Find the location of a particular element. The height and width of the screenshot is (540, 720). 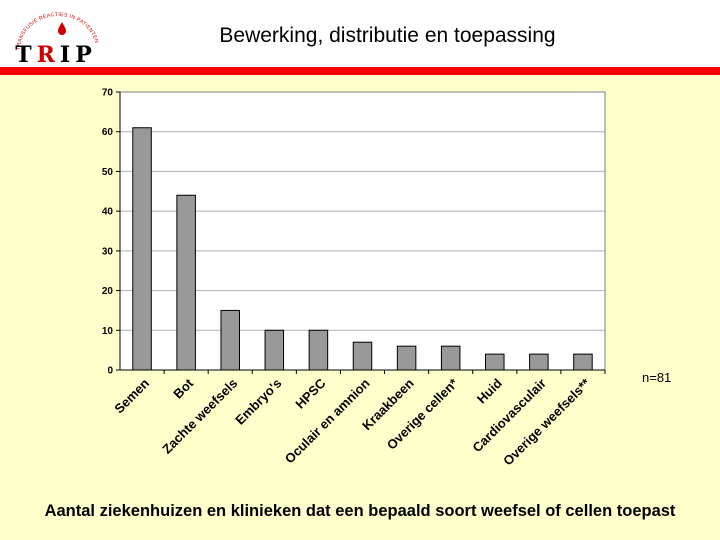

x-tick-label: Overige weefsels** is located at coordinates (547, 422).